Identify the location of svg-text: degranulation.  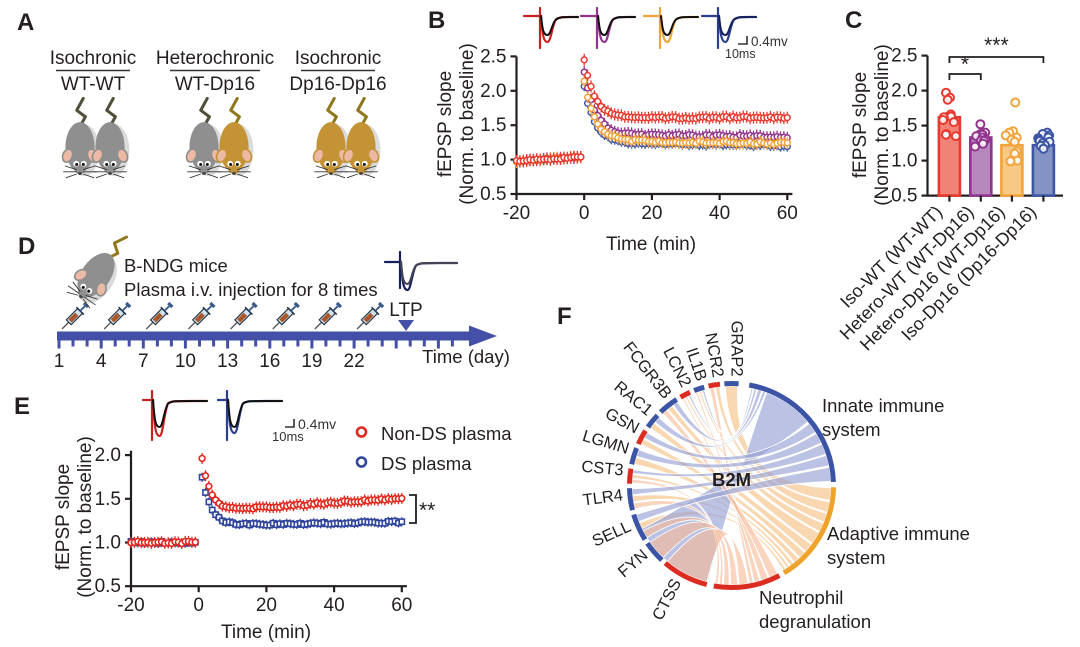
(815, 621).